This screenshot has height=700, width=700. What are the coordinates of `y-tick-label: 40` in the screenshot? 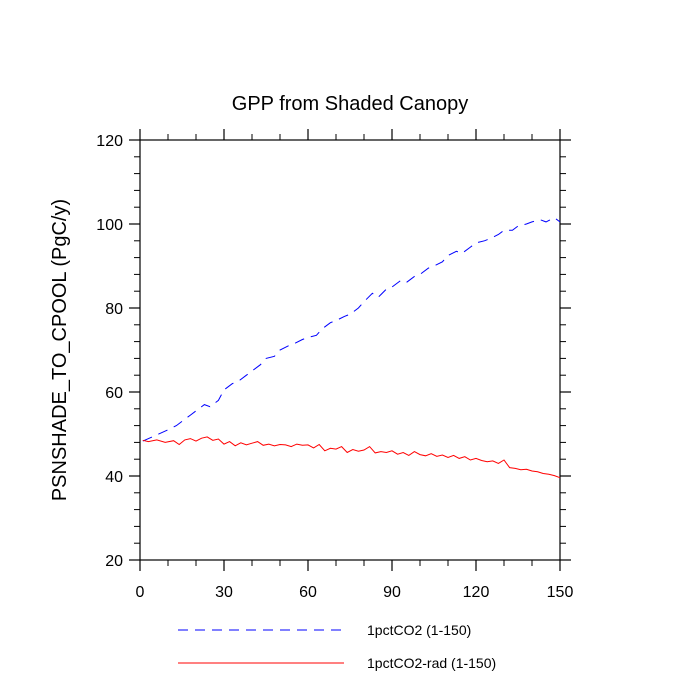 It's located at (114, 477).